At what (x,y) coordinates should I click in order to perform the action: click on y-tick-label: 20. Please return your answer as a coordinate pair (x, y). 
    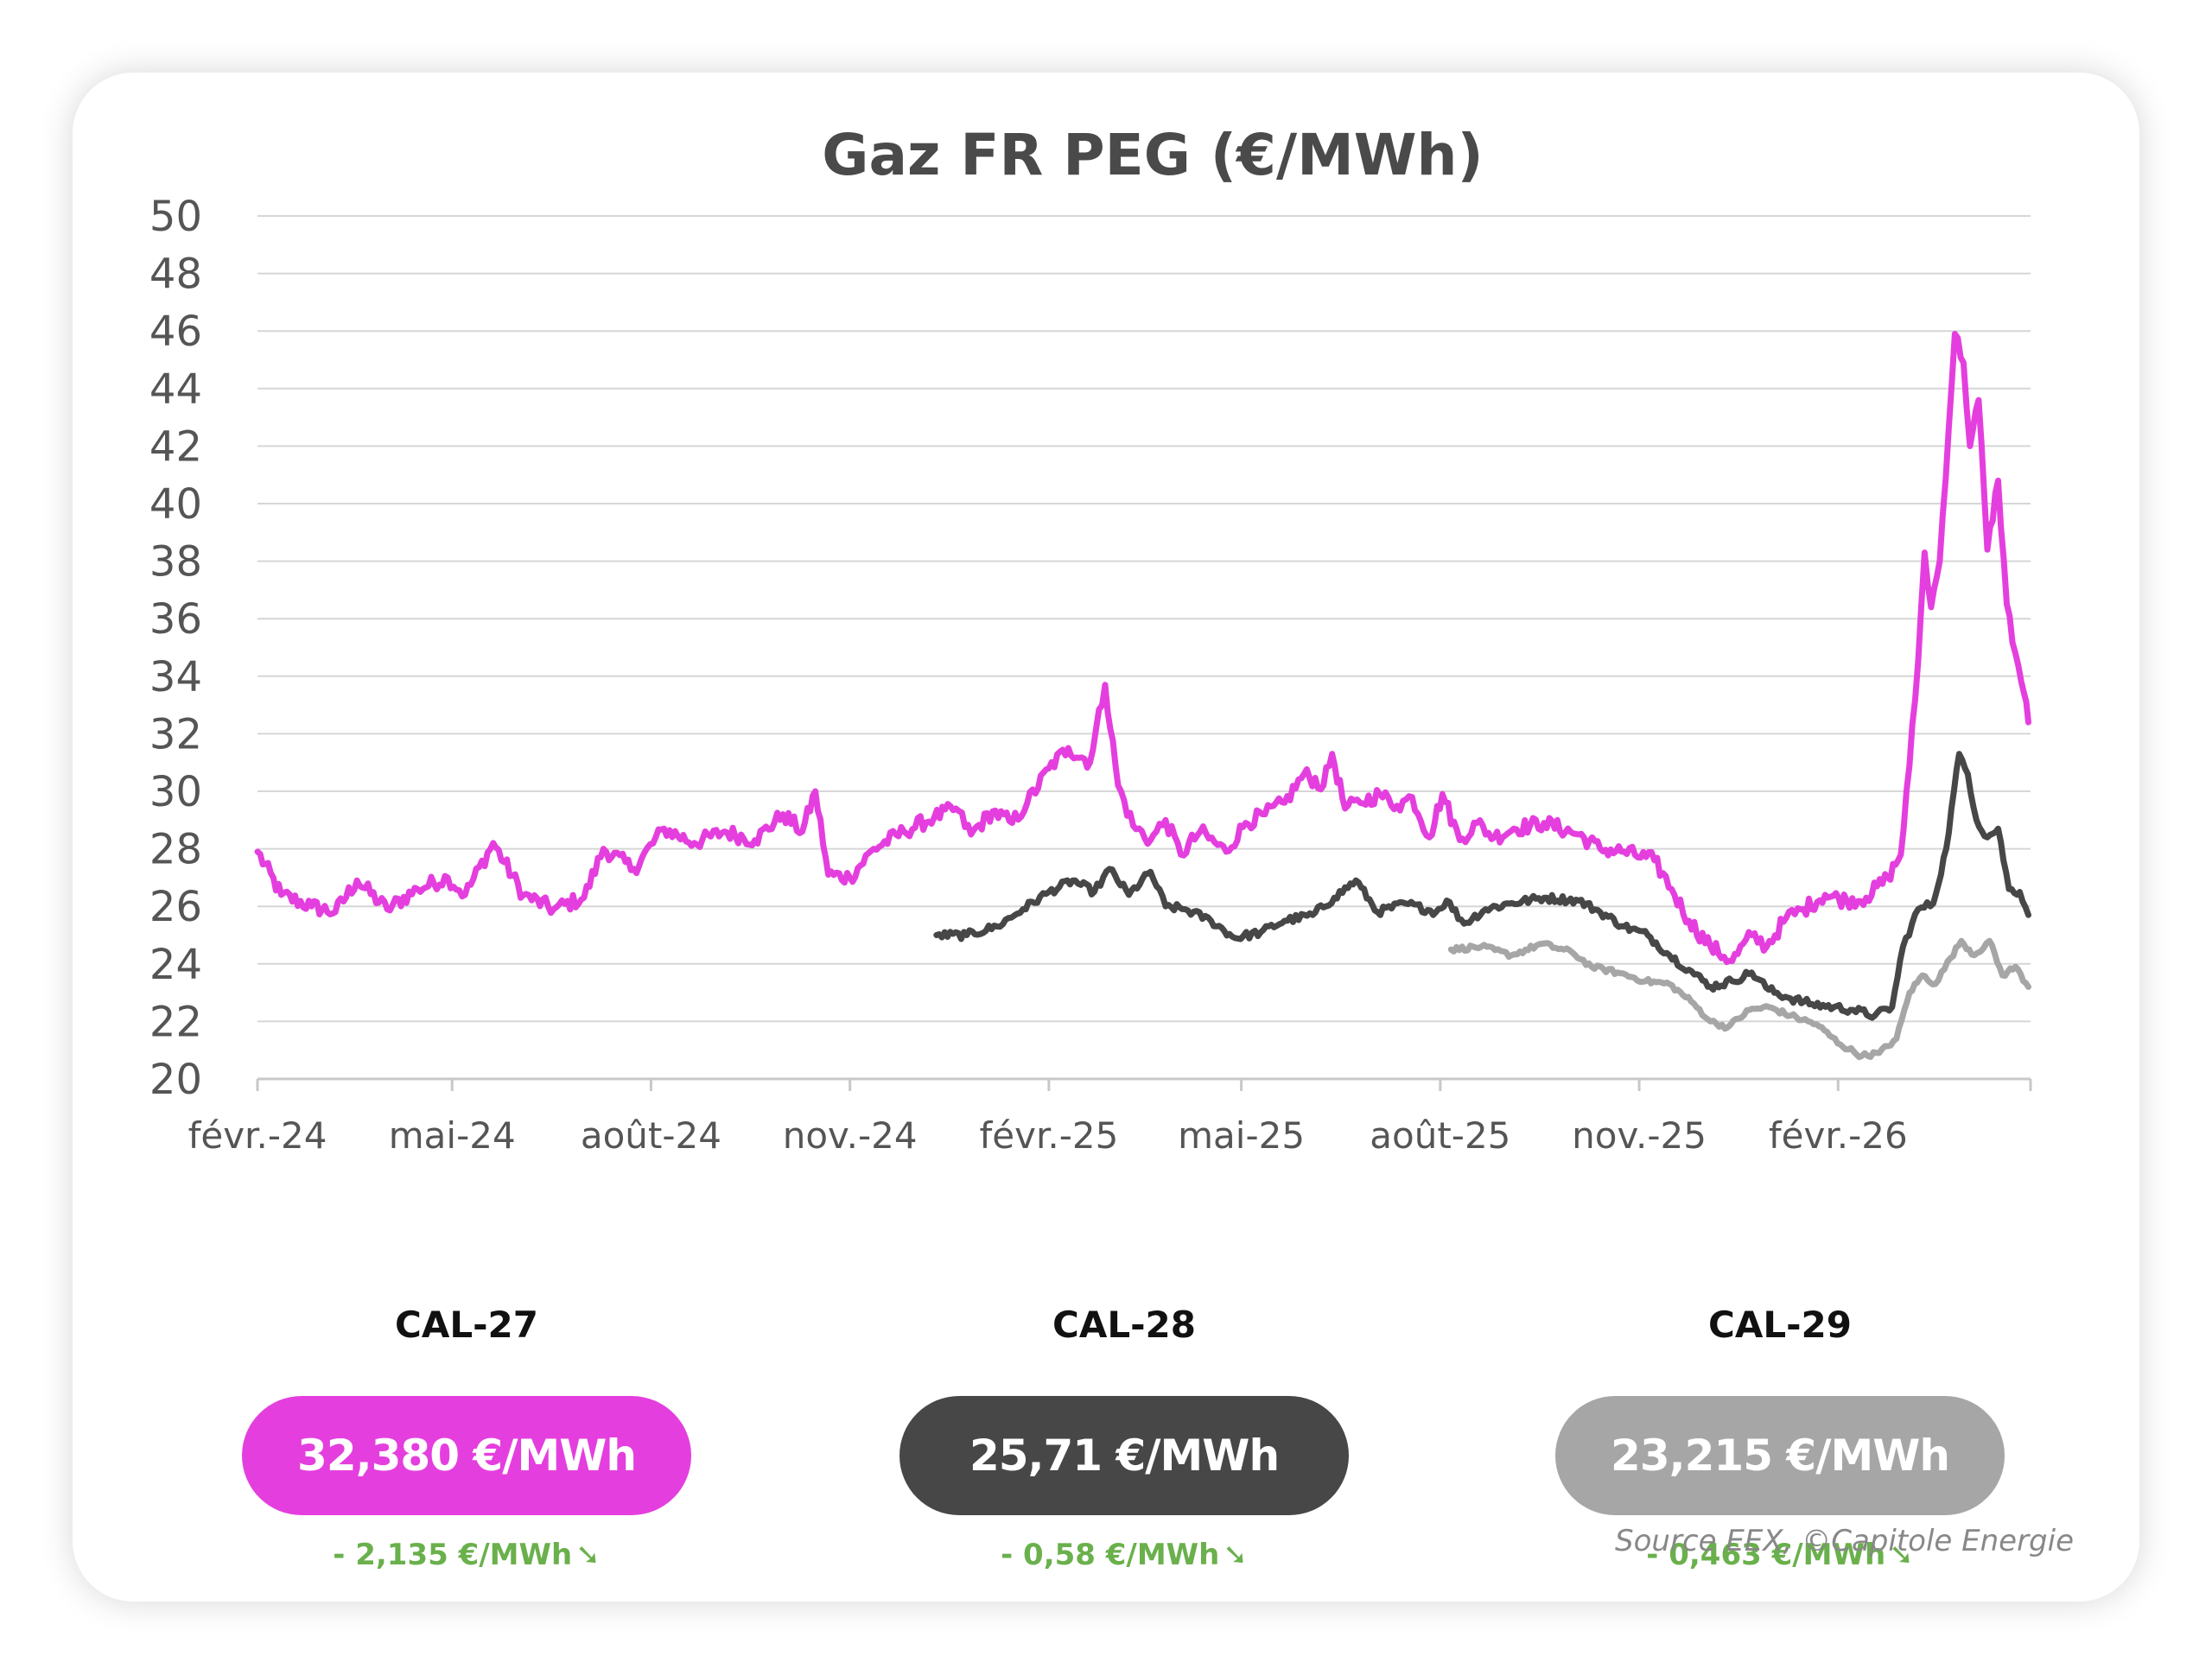
    Looking at the image, I should click on (175, 1080).